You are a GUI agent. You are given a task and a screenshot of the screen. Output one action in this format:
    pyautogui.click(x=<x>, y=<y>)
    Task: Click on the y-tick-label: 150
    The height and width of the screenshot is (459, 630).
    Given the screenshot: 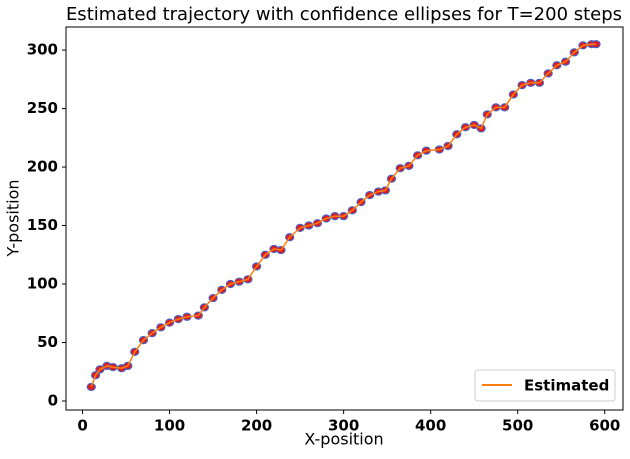 What is the action you would take?
    pyautogui.click(x=42, y=225)
    